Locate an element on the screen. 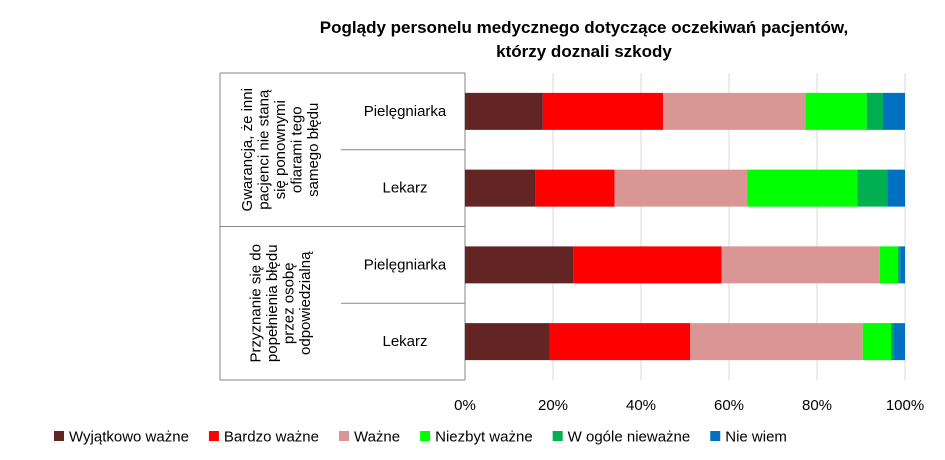  x-tick-label: 100% is located at coordinates (905, 405).